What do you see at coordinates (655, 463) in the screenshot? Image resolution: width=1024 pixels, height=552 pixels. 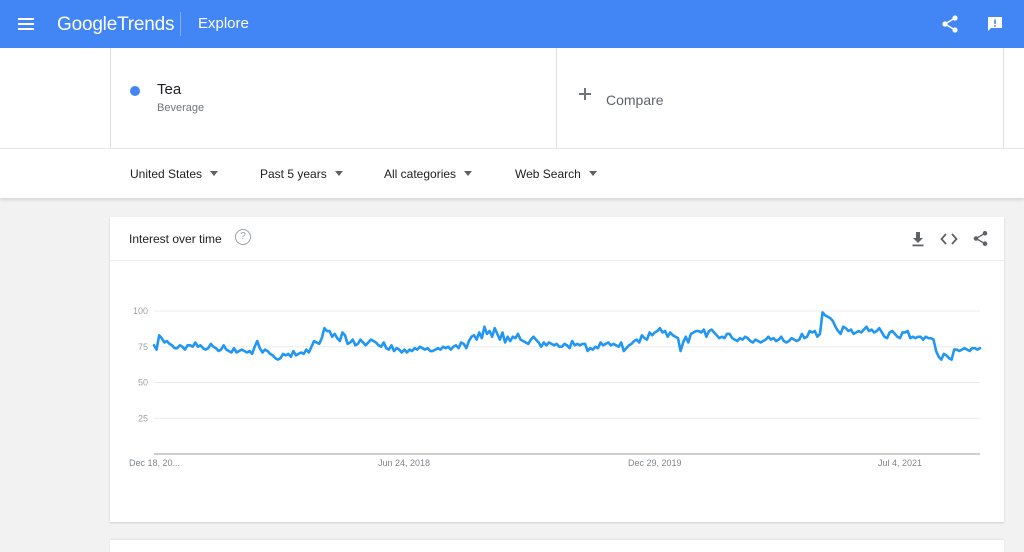 I see `x-tick-label: Dec 29, 2019` at bounding box center [655, 463].